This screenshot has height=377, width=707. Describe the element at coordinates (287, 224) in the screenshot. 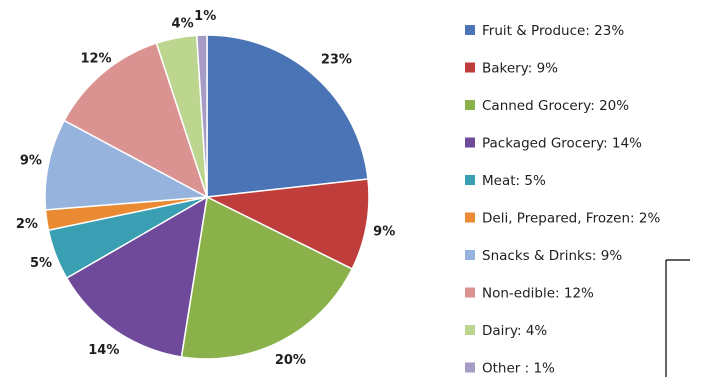

I see `pie-slice-bakery` at that location.